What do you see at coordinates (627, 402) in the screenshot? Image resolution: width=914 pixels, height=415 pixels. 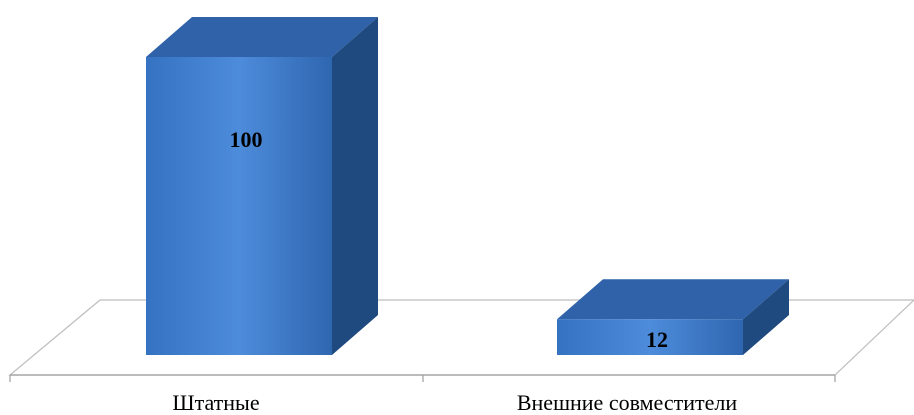 I see `category-label: Внешние совместители` at bounding box center [627, 402].